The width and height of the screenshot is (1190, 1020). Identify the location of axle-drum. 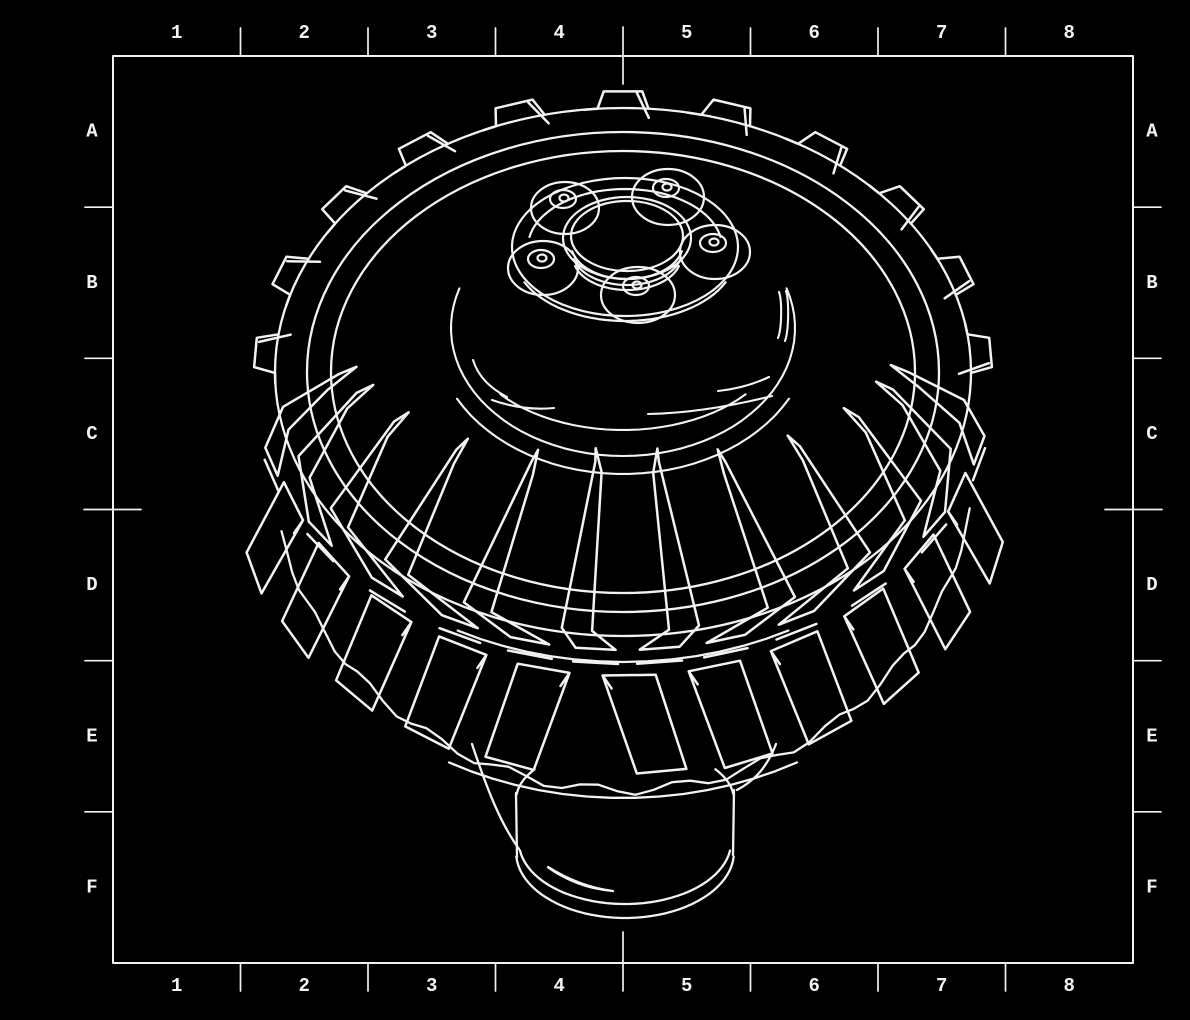
(624, 831).